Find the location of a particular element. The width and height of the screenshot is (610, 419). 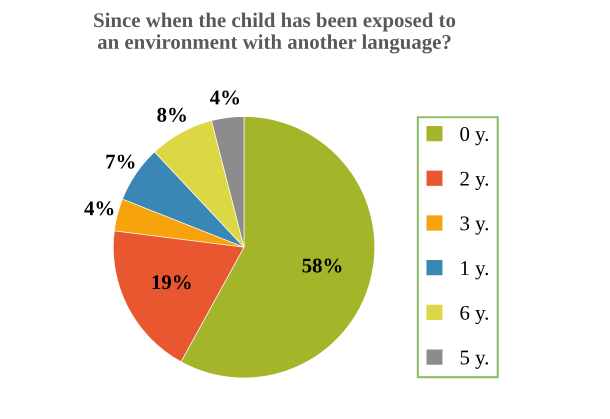

legend-label: 6 y. is located at coordinates (474, 315).